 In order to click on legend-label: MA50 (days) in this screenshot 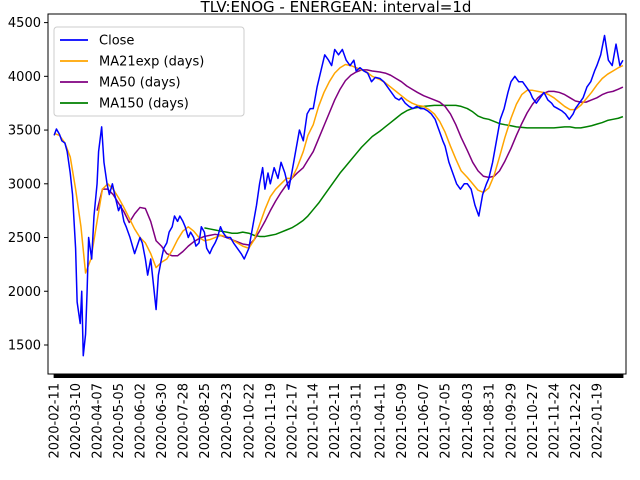, I will do `click(140, 83)`.